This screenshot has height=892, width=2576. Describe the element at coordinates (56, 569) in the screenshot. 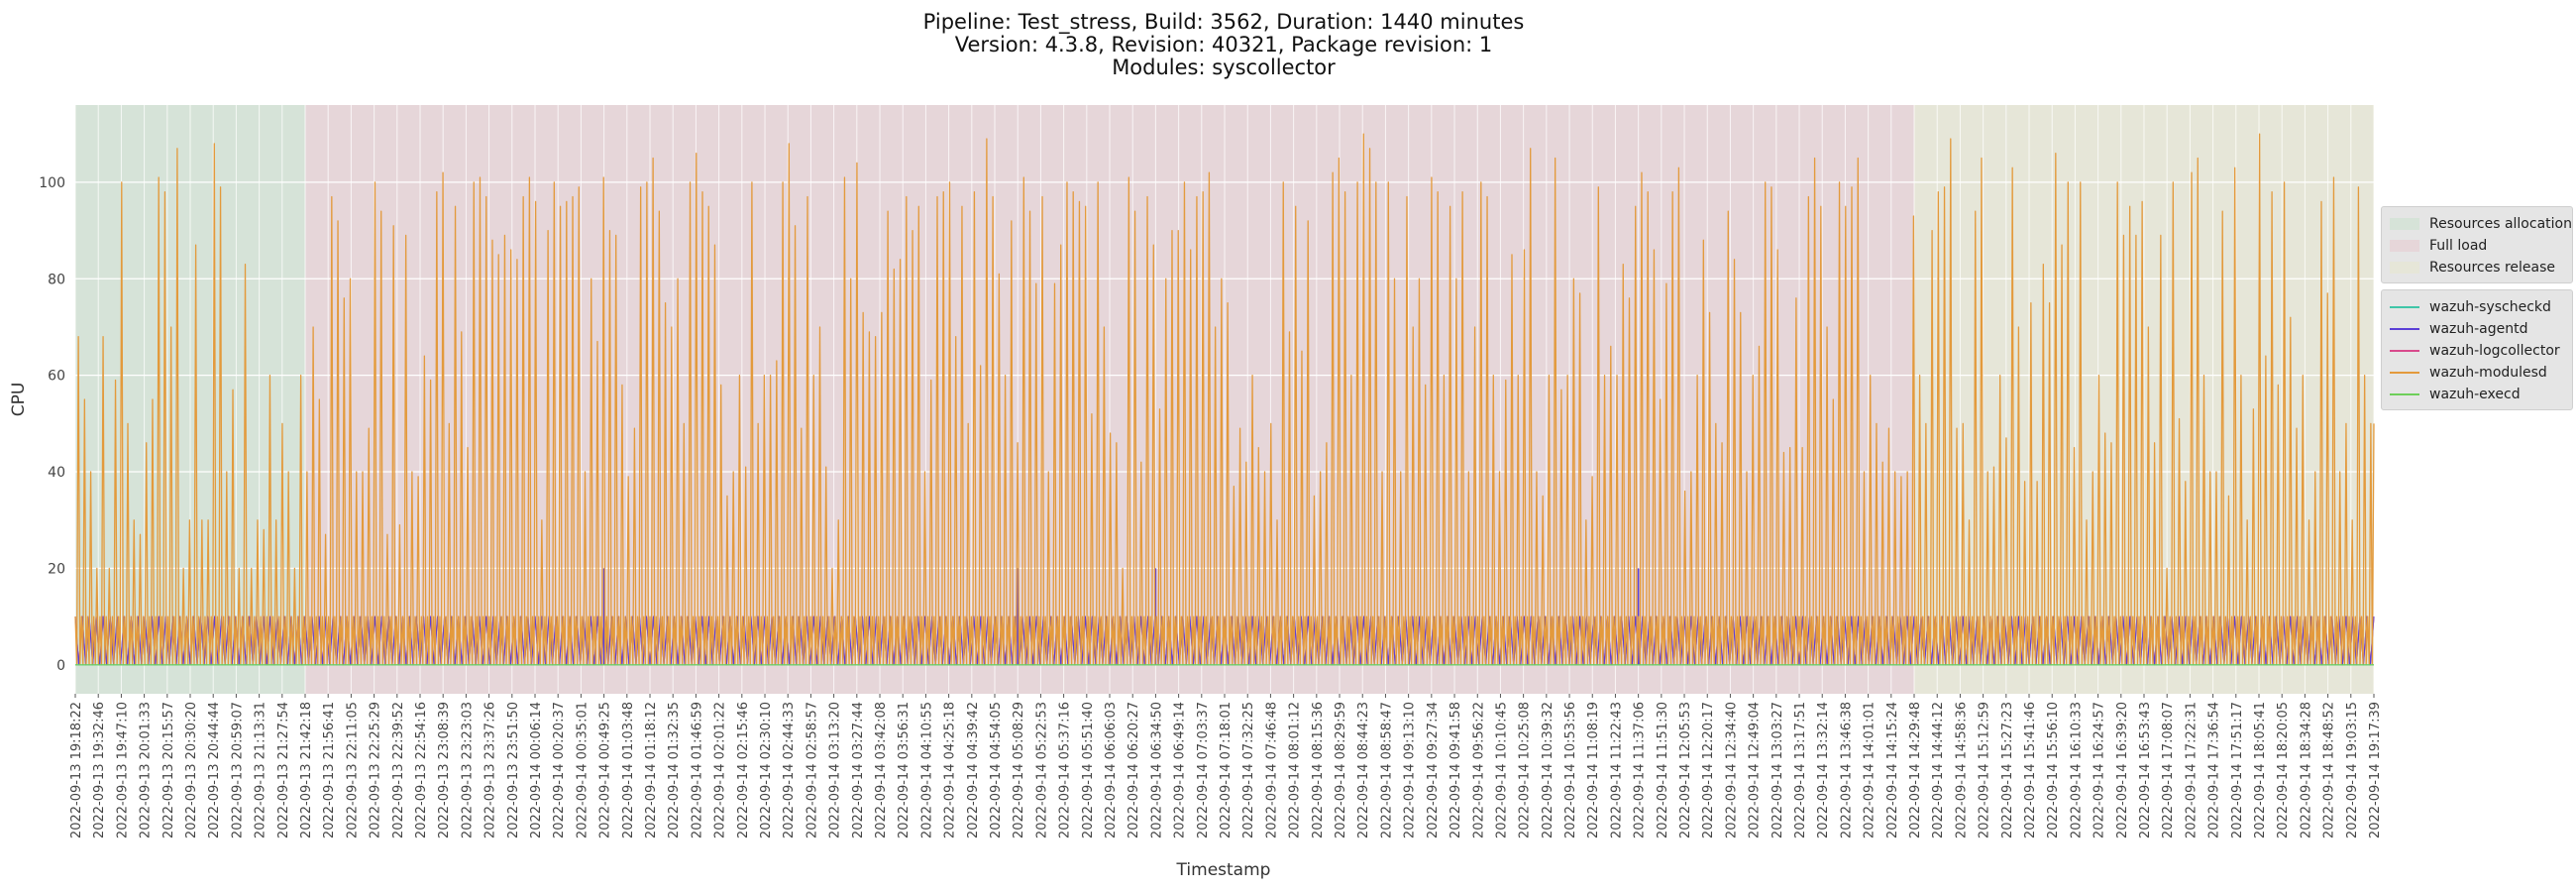

I see `y-tick-label: 20` at that location.